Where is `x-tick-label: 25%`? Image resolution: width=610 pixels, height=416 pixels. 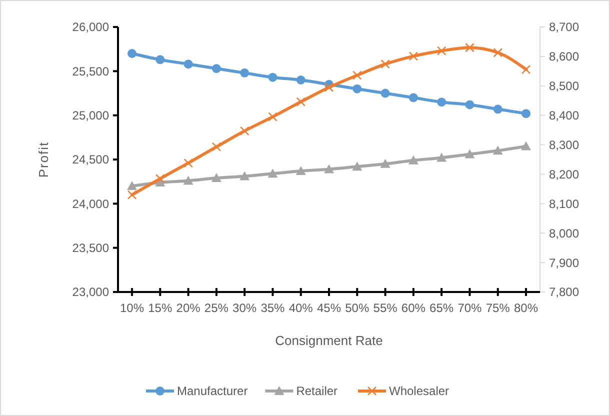 x-tick-label: 25% is located at coordinates (216, 308).